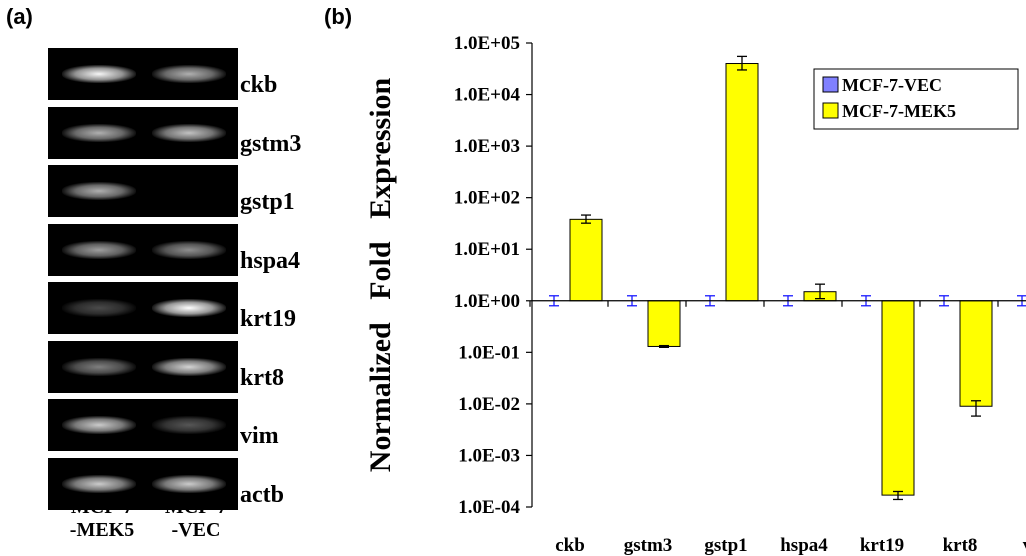 The width and height of the screenshot is (1026, 556). Describe the element at coordinates (143, 308) in the screenshot. I see `gel-strip-krt19` at that location.